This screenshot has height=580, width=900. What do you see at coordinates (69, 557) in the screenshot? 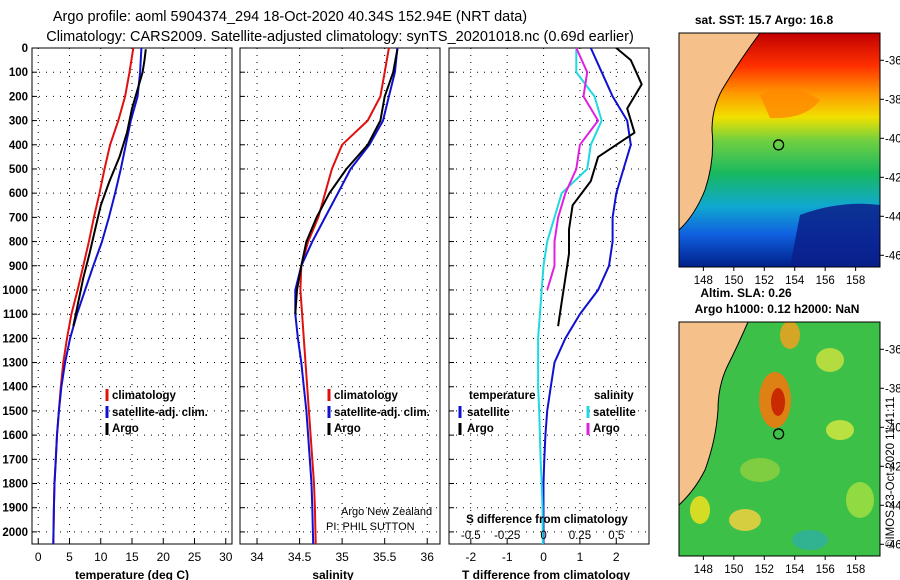
I see `x-tick-label: 5` at bounding box center [69, 557].